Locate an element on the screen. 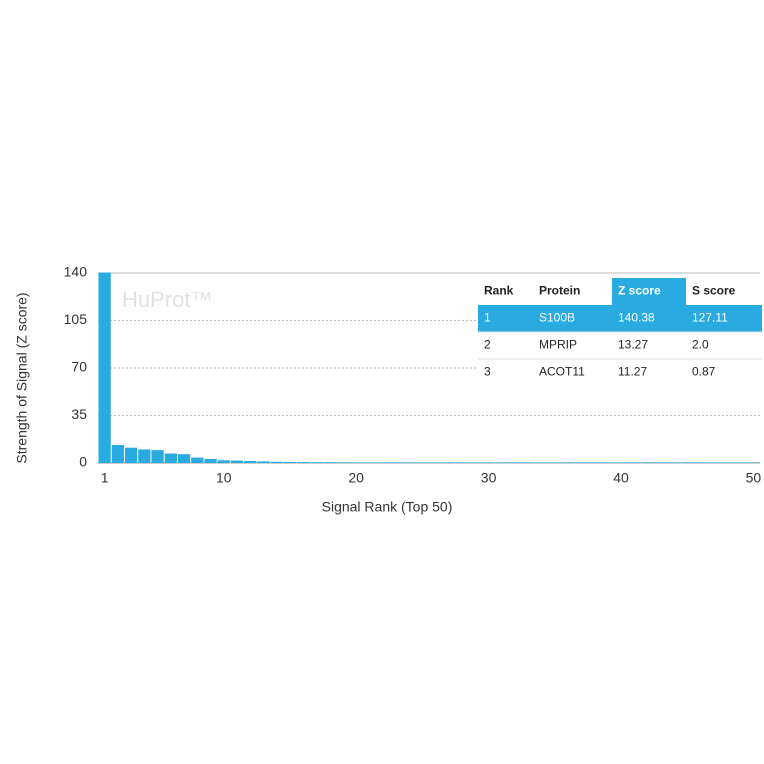 Image resolution: width=764 pixels, height=764 pixels. table-cell: 140.38 is located at coordinates (636, 318).